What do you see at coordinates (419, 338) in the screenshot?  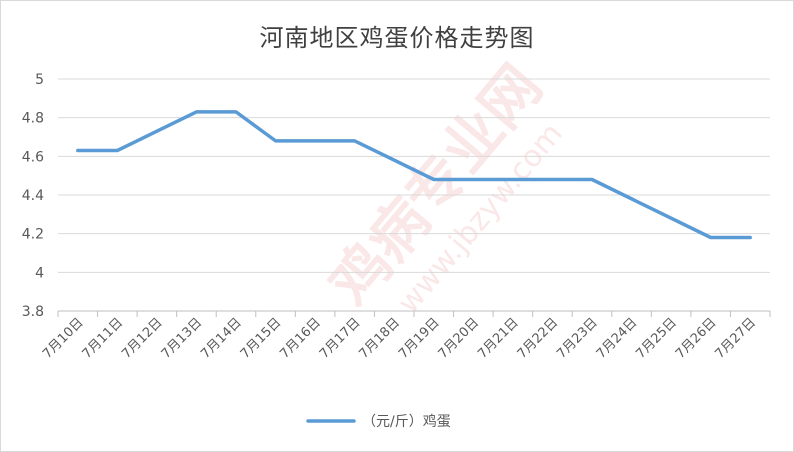 I see `x-tick-label: 7月19日` at bounding box center [419, 338].